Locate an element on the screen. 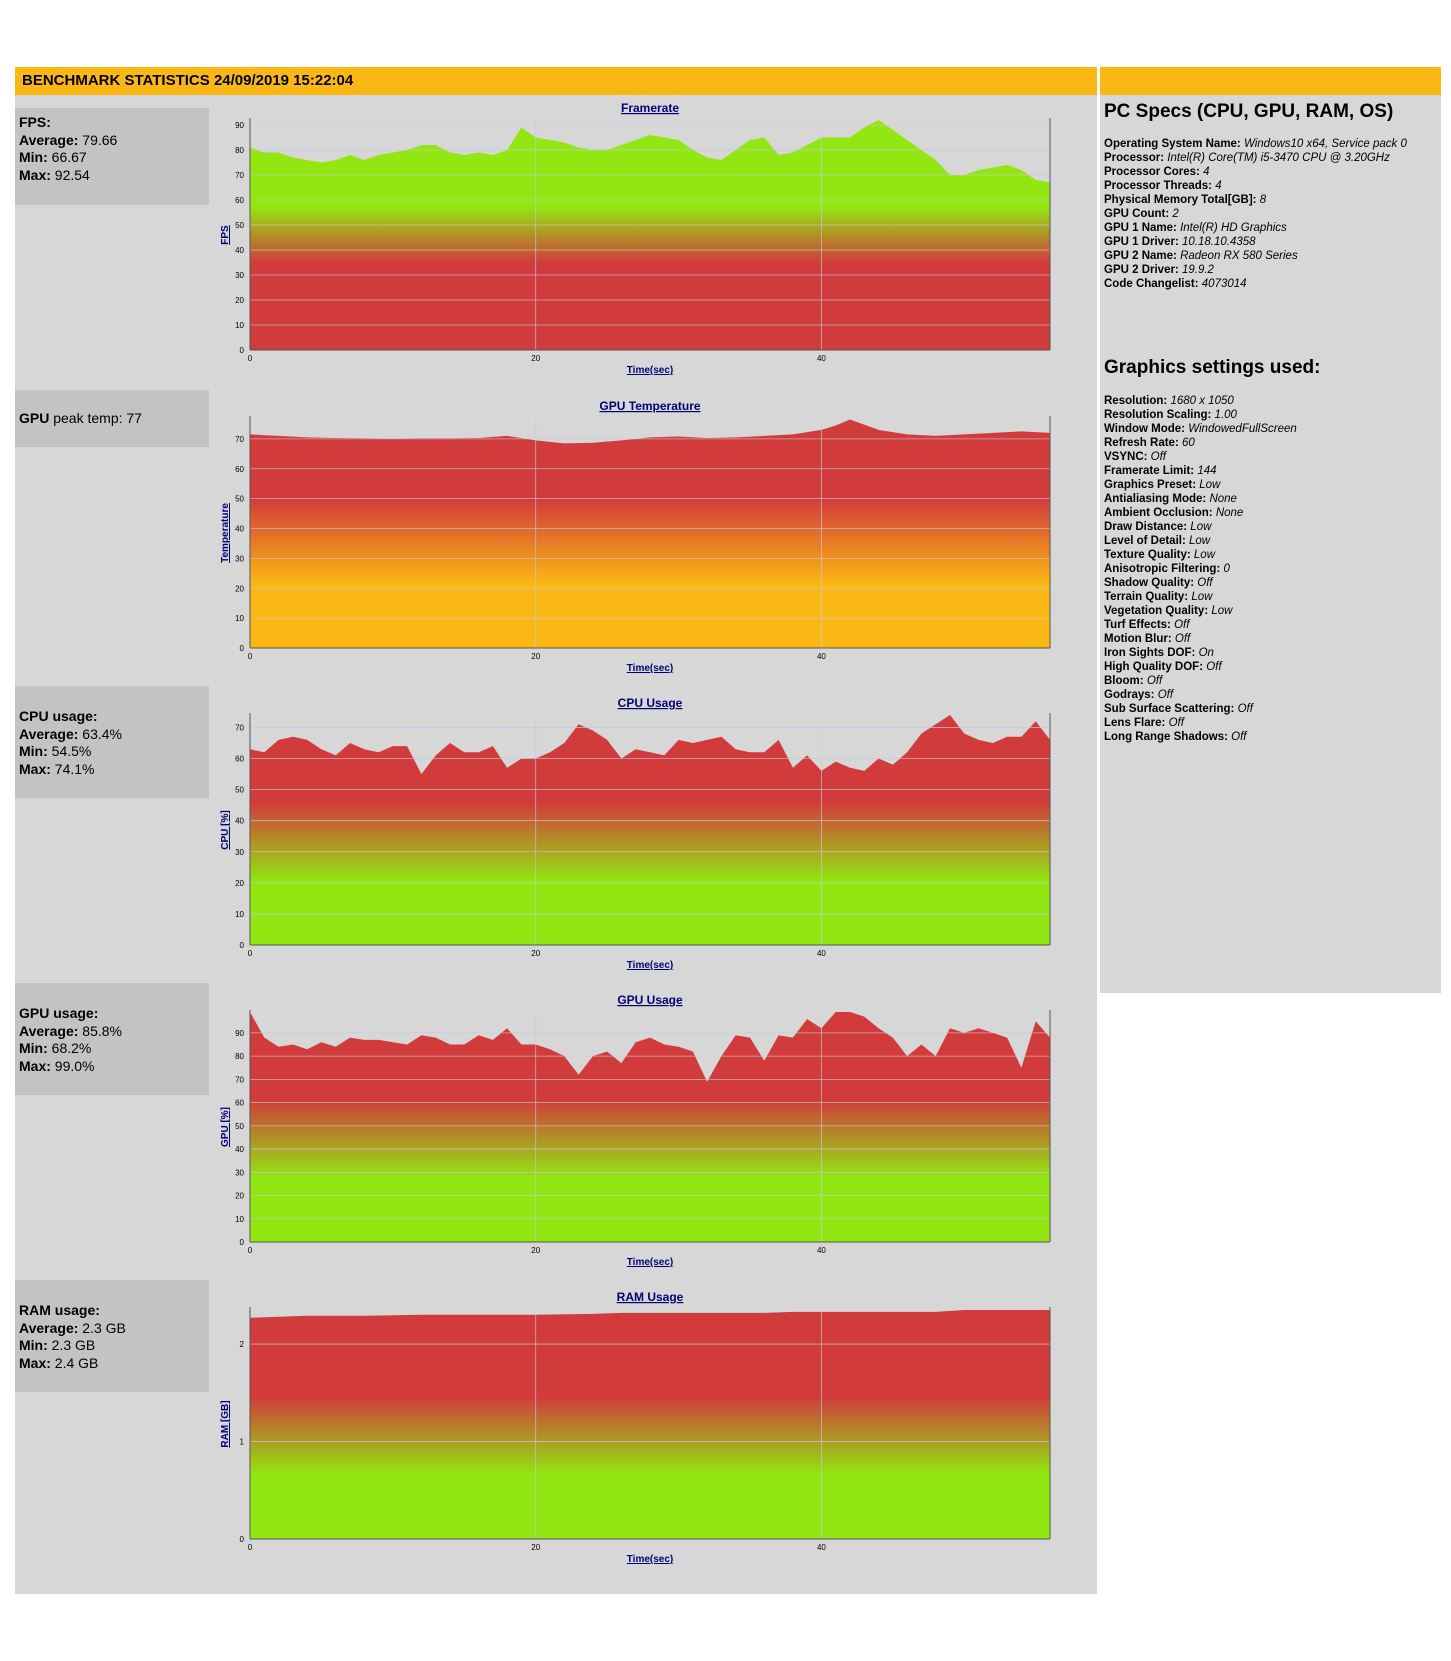  spec-value: 4073014 is located at coordinates (1224, 284).